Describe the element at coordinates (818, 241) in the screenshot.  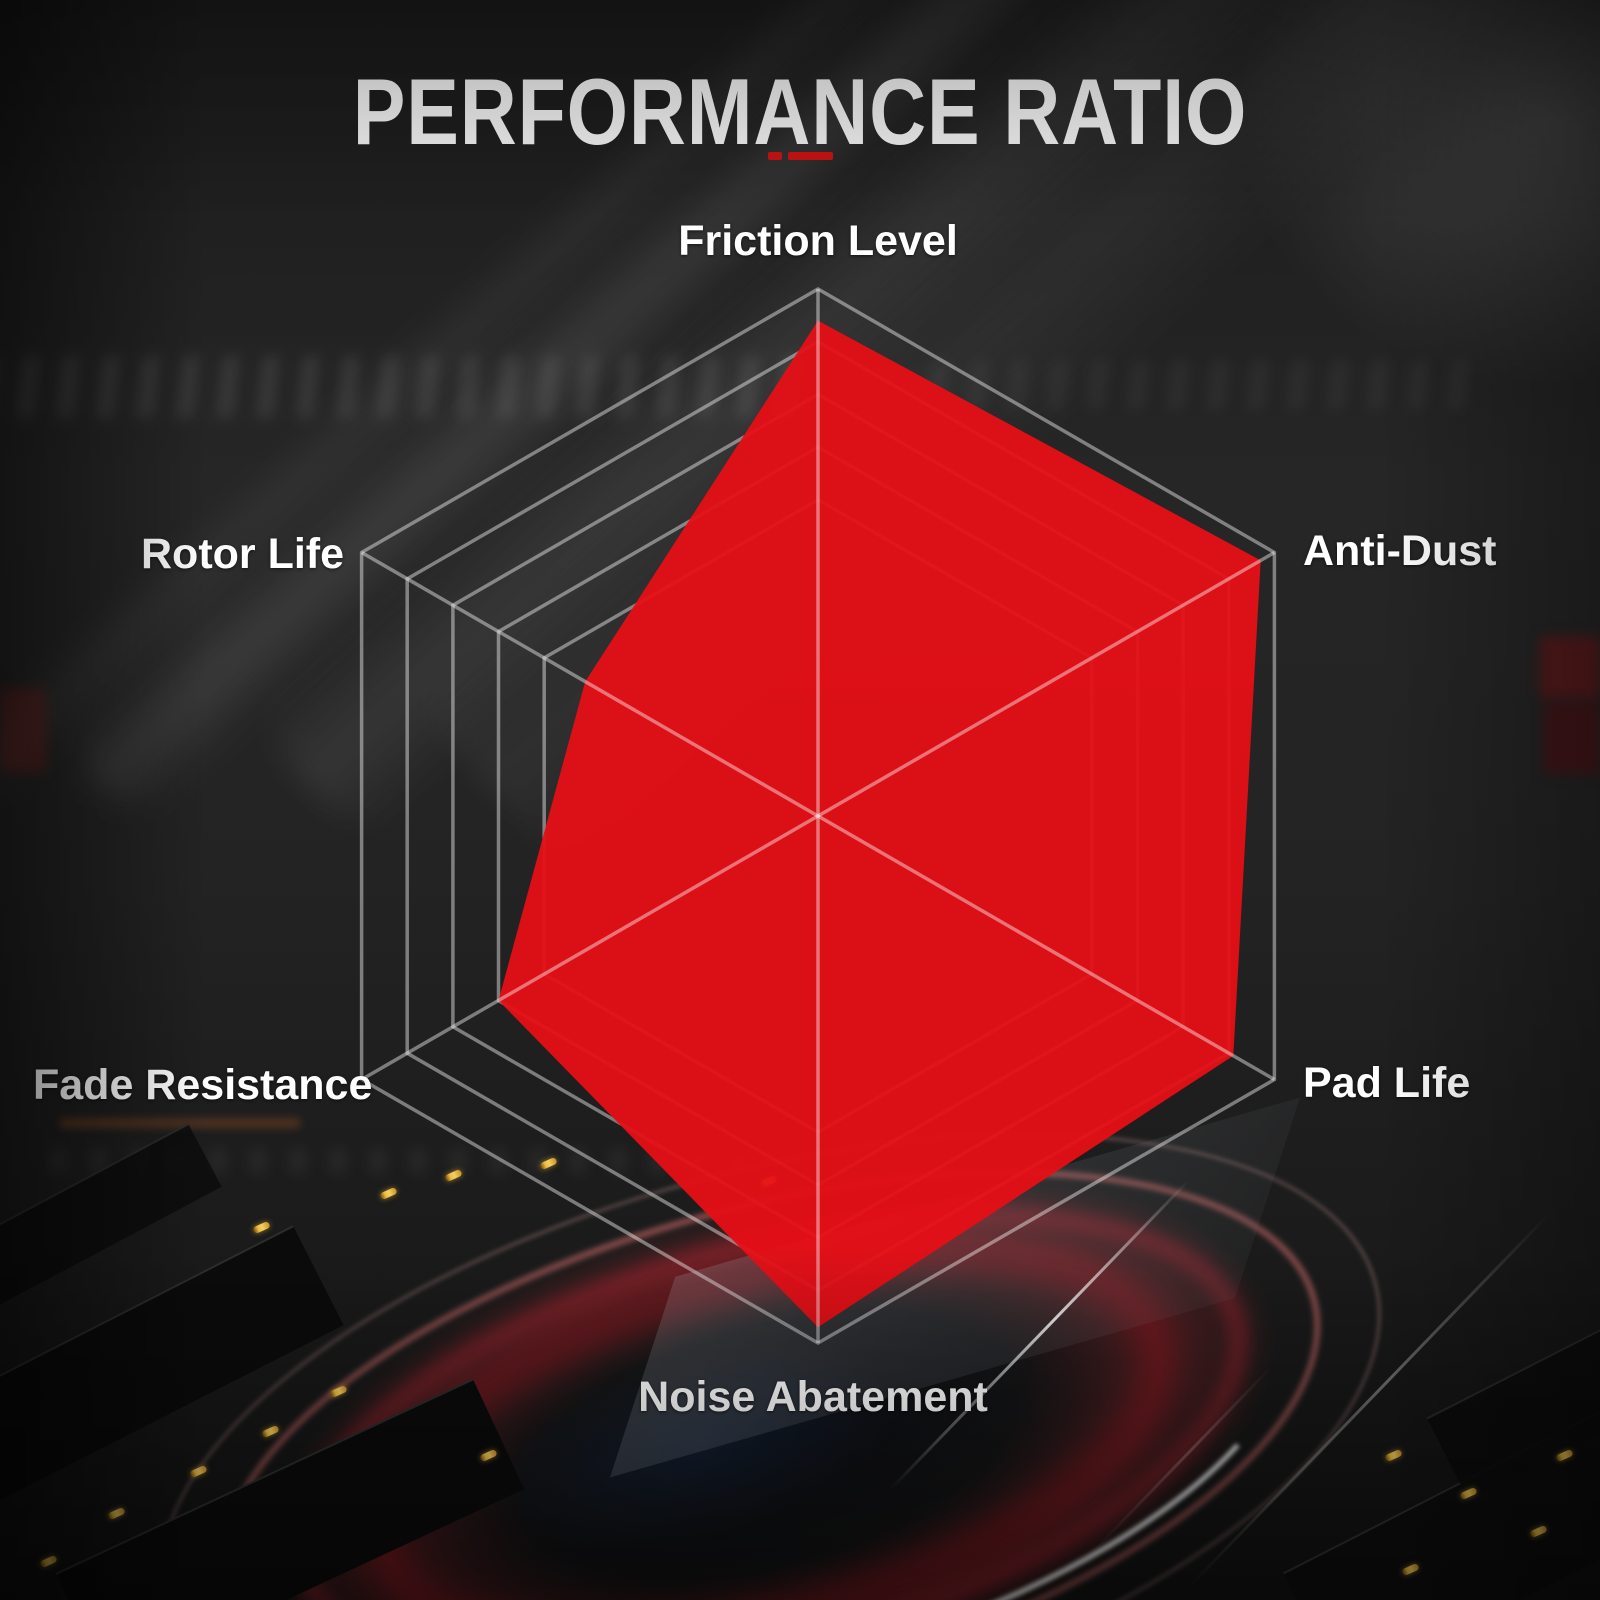
I see `axis-label-friction-level: Friction Level` at that location.